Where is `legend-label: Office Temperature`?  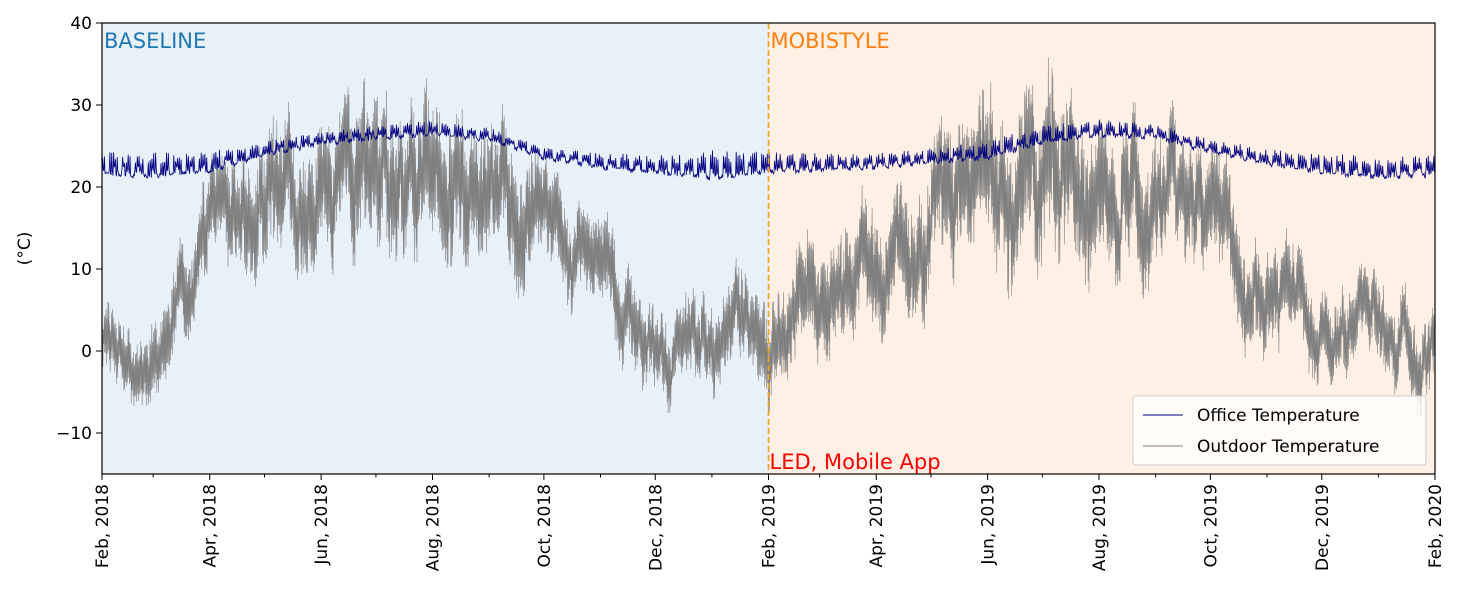
legend-label: Office Temperature is located at coordinates (1278, 416).